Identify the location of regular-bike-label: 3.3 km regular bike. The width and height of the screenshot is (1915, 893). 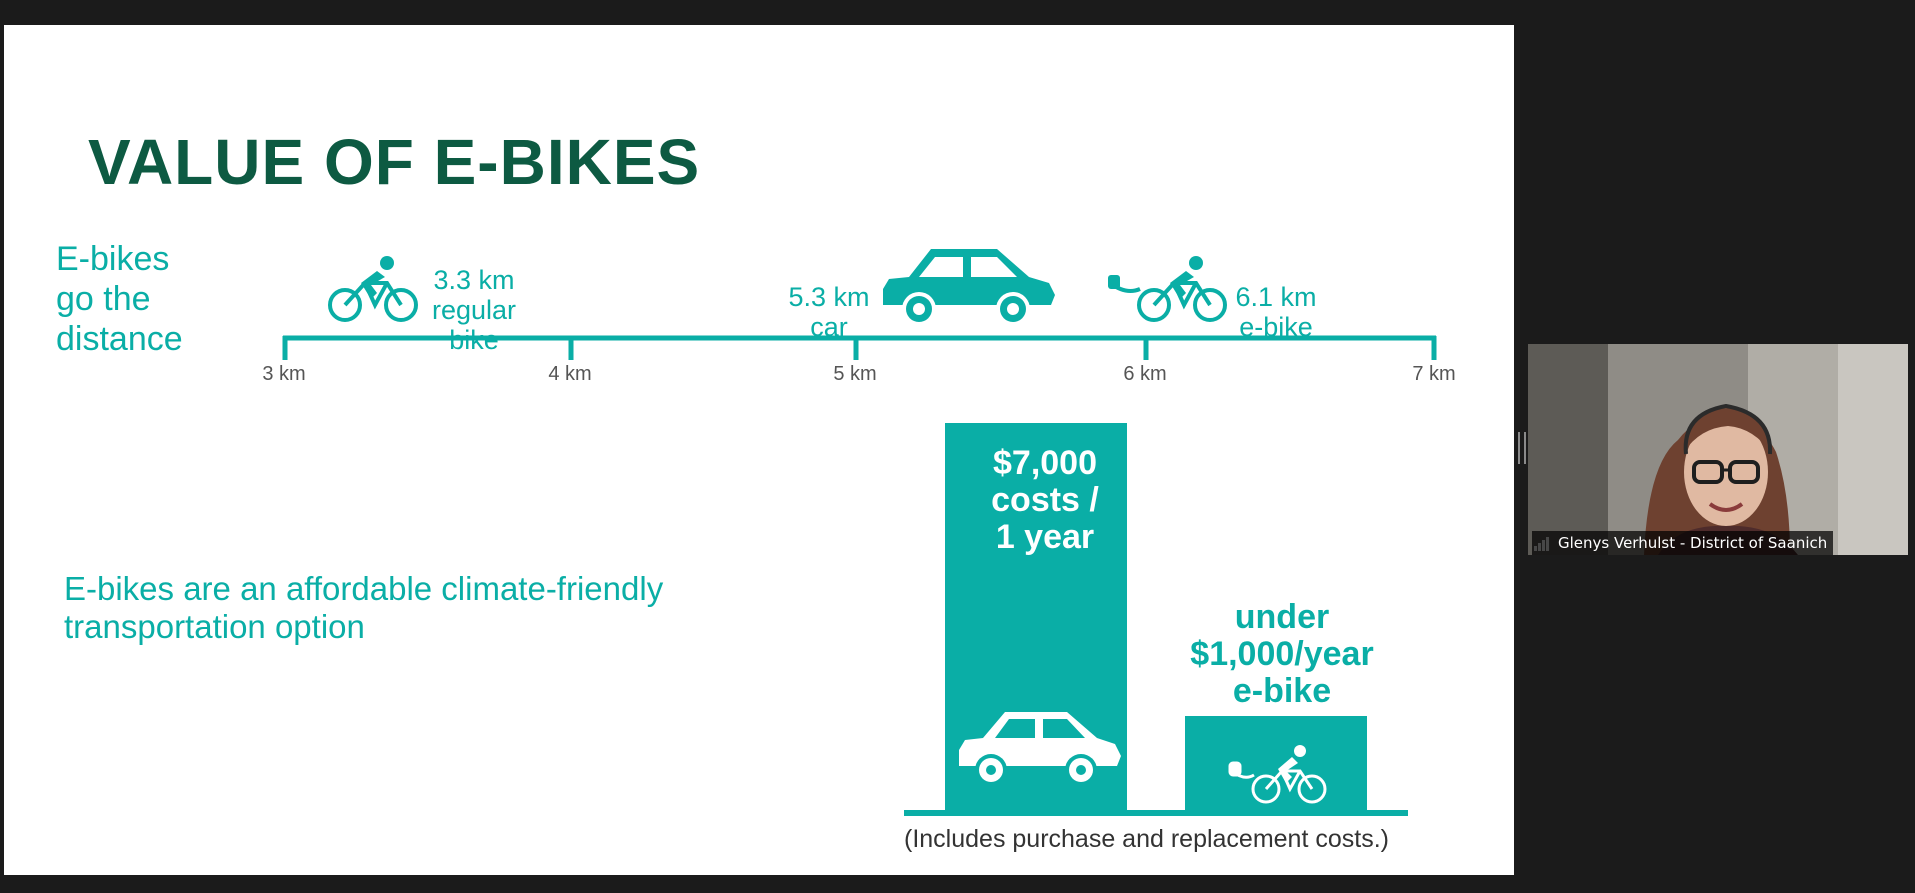
(474, 310).